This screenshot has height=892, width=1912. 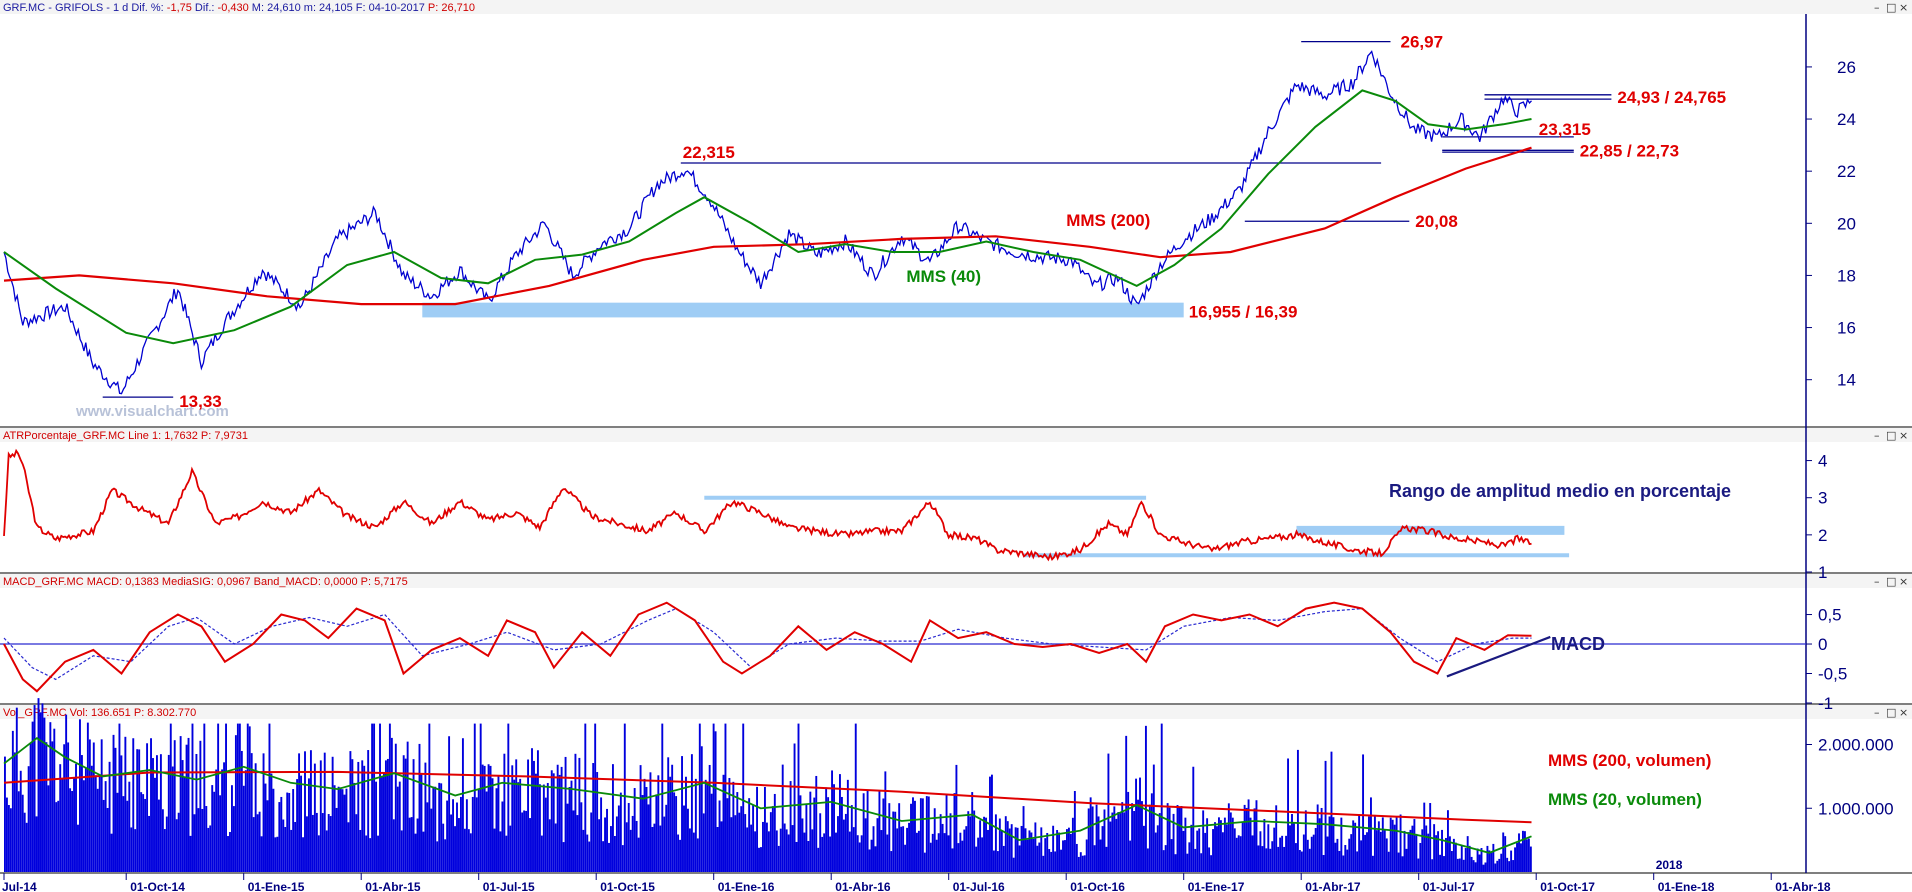 What do you see at coordinates (1846, 223) in the screenshot?
I see `y-tick-label: 20` at bounding box center [1846, 223].